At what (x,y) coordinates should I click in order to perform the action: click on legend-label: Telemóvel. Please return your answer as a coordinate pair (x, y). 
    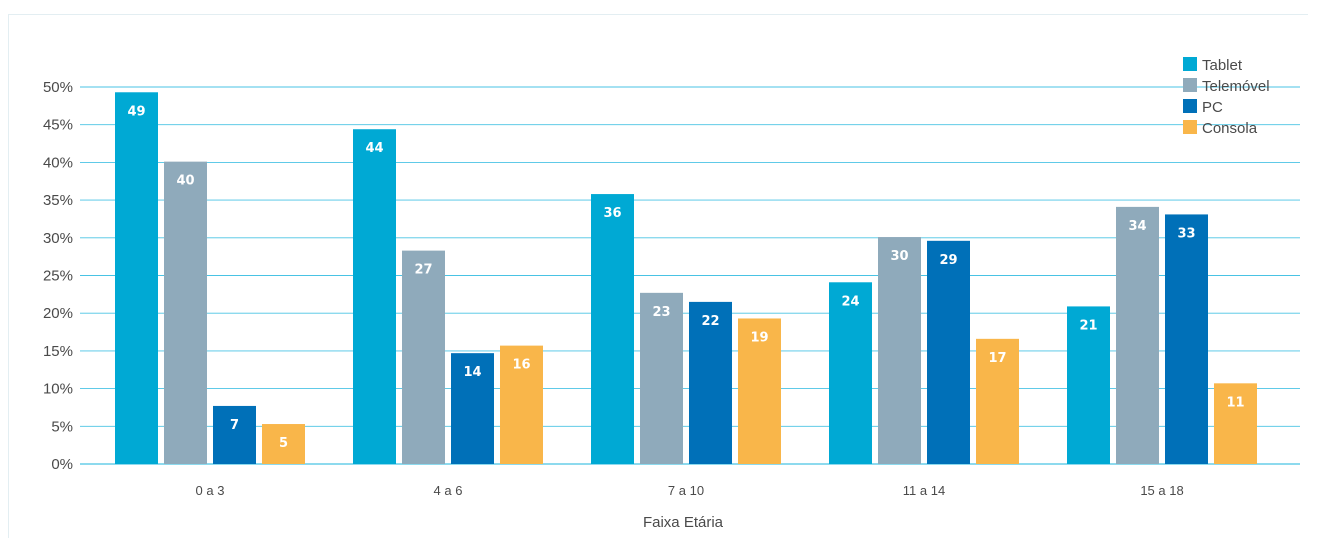
    Looking at the image, I should click on (1236, 86).